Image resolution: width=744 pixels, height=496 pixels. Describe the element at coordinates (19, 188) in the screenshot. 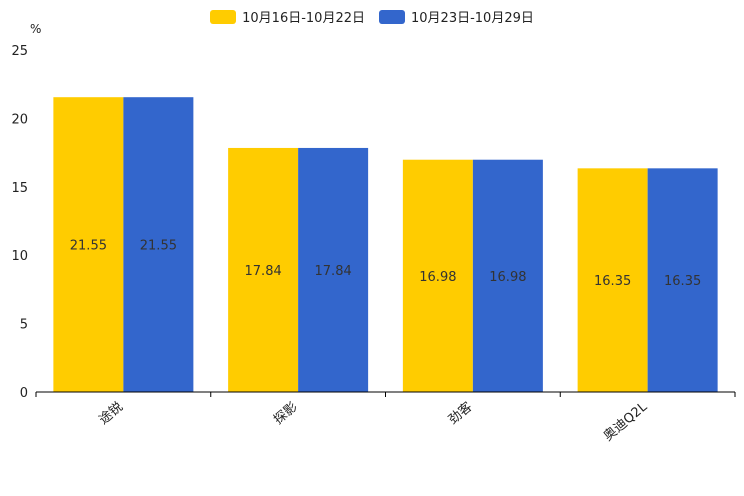

I see `y-tick-label: 15` at that location.